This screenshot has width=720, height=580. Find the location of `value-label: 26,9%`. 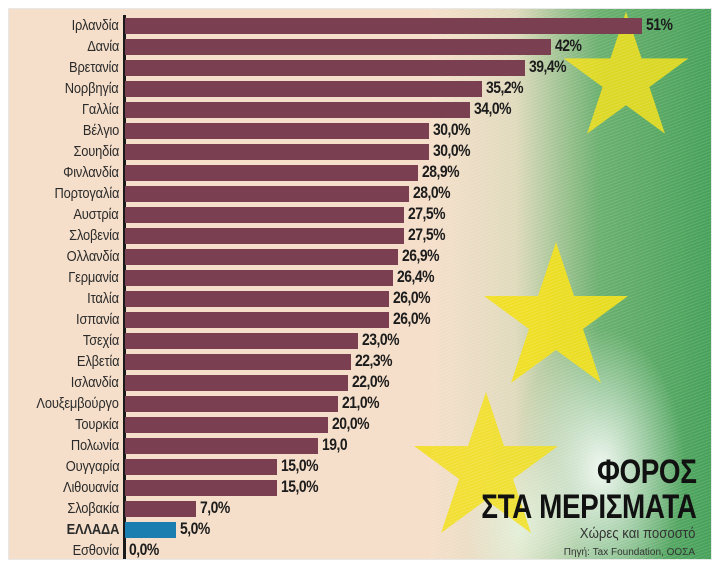

value-label: 26,9% is located at coordinates (420, 255).